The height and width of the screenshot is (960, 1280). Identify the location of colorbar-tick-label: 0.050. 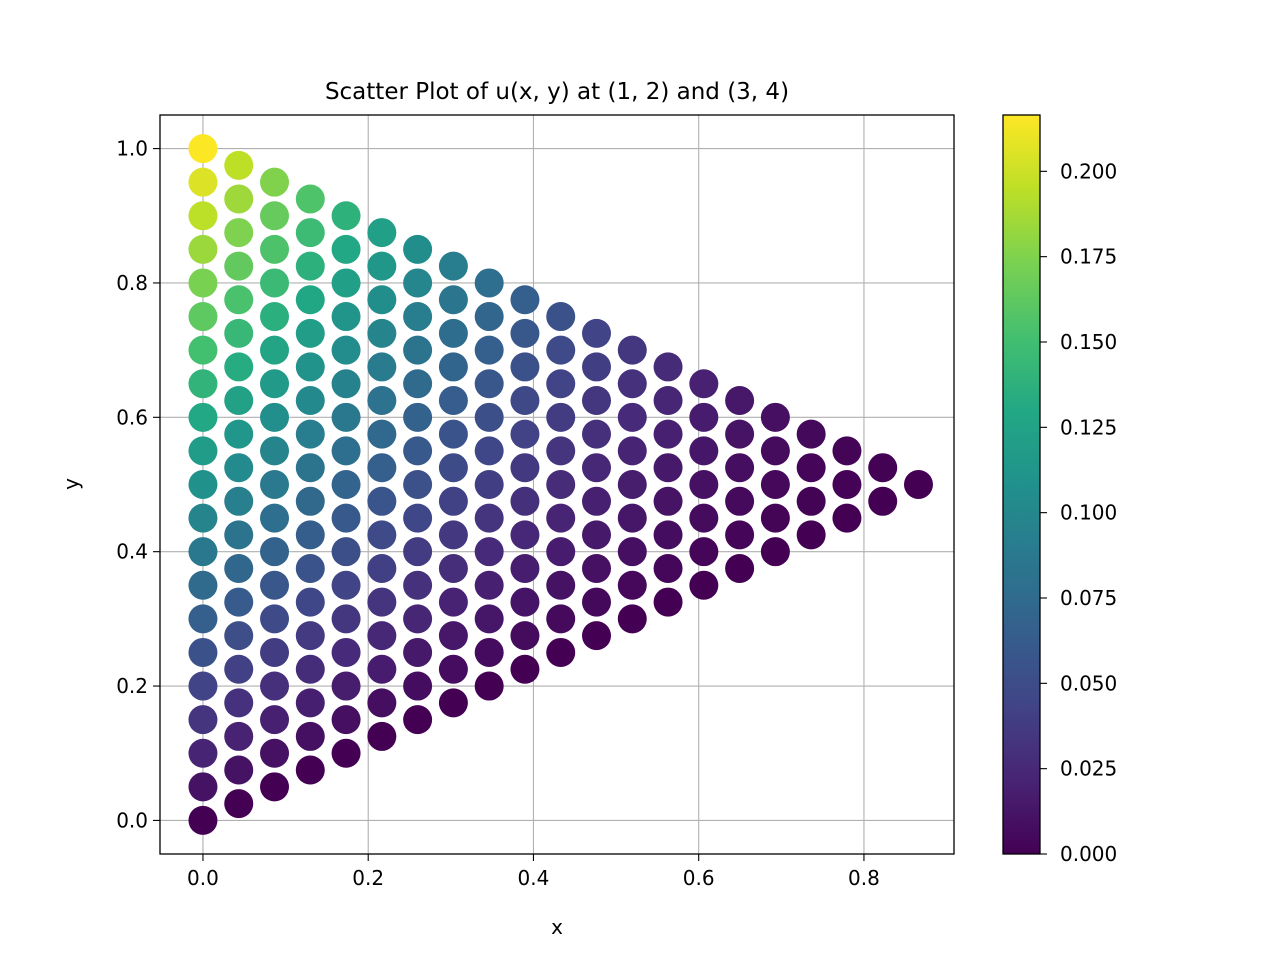
(1088, 683).